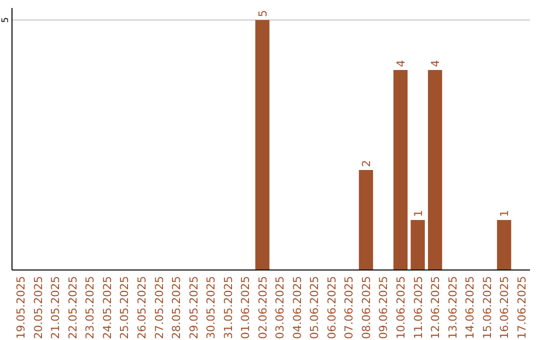 This screenshot has height=340, width=540. I want to click on x-tick-label: 16.06.2025, so click(505, 307).